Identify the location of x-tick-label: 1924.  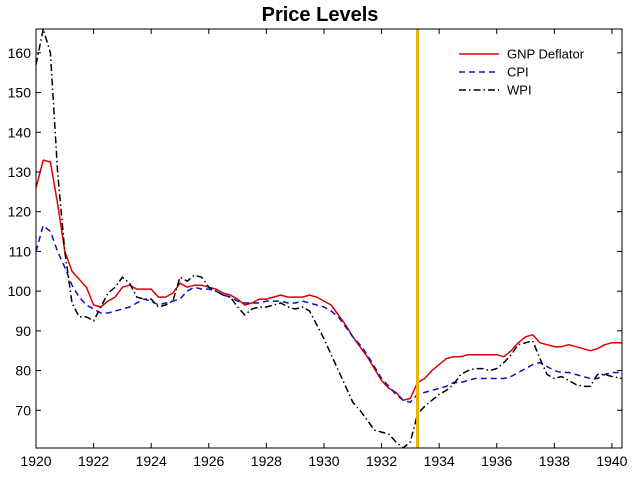
(151, 461).